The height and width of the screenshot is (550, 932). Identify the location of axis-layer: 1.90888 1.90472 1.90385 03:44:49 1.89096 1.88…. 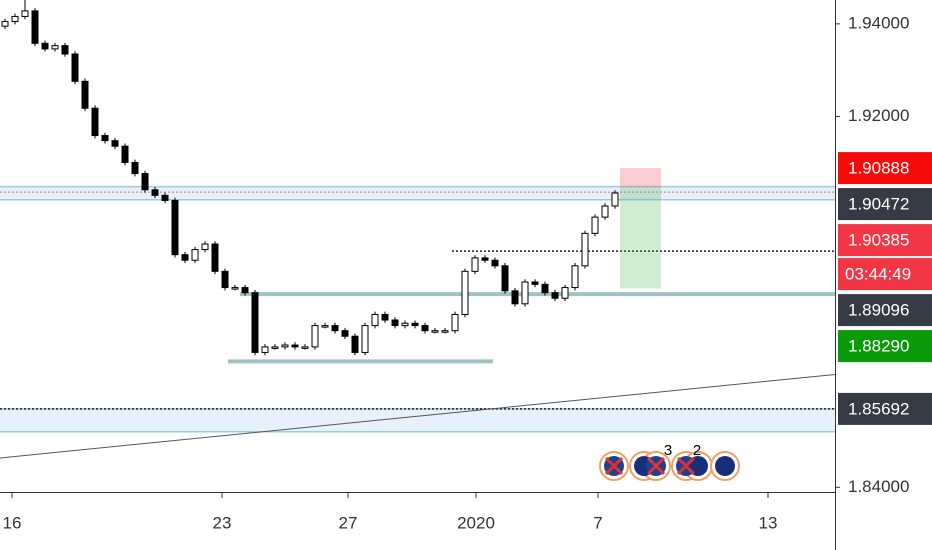
(885, 288).